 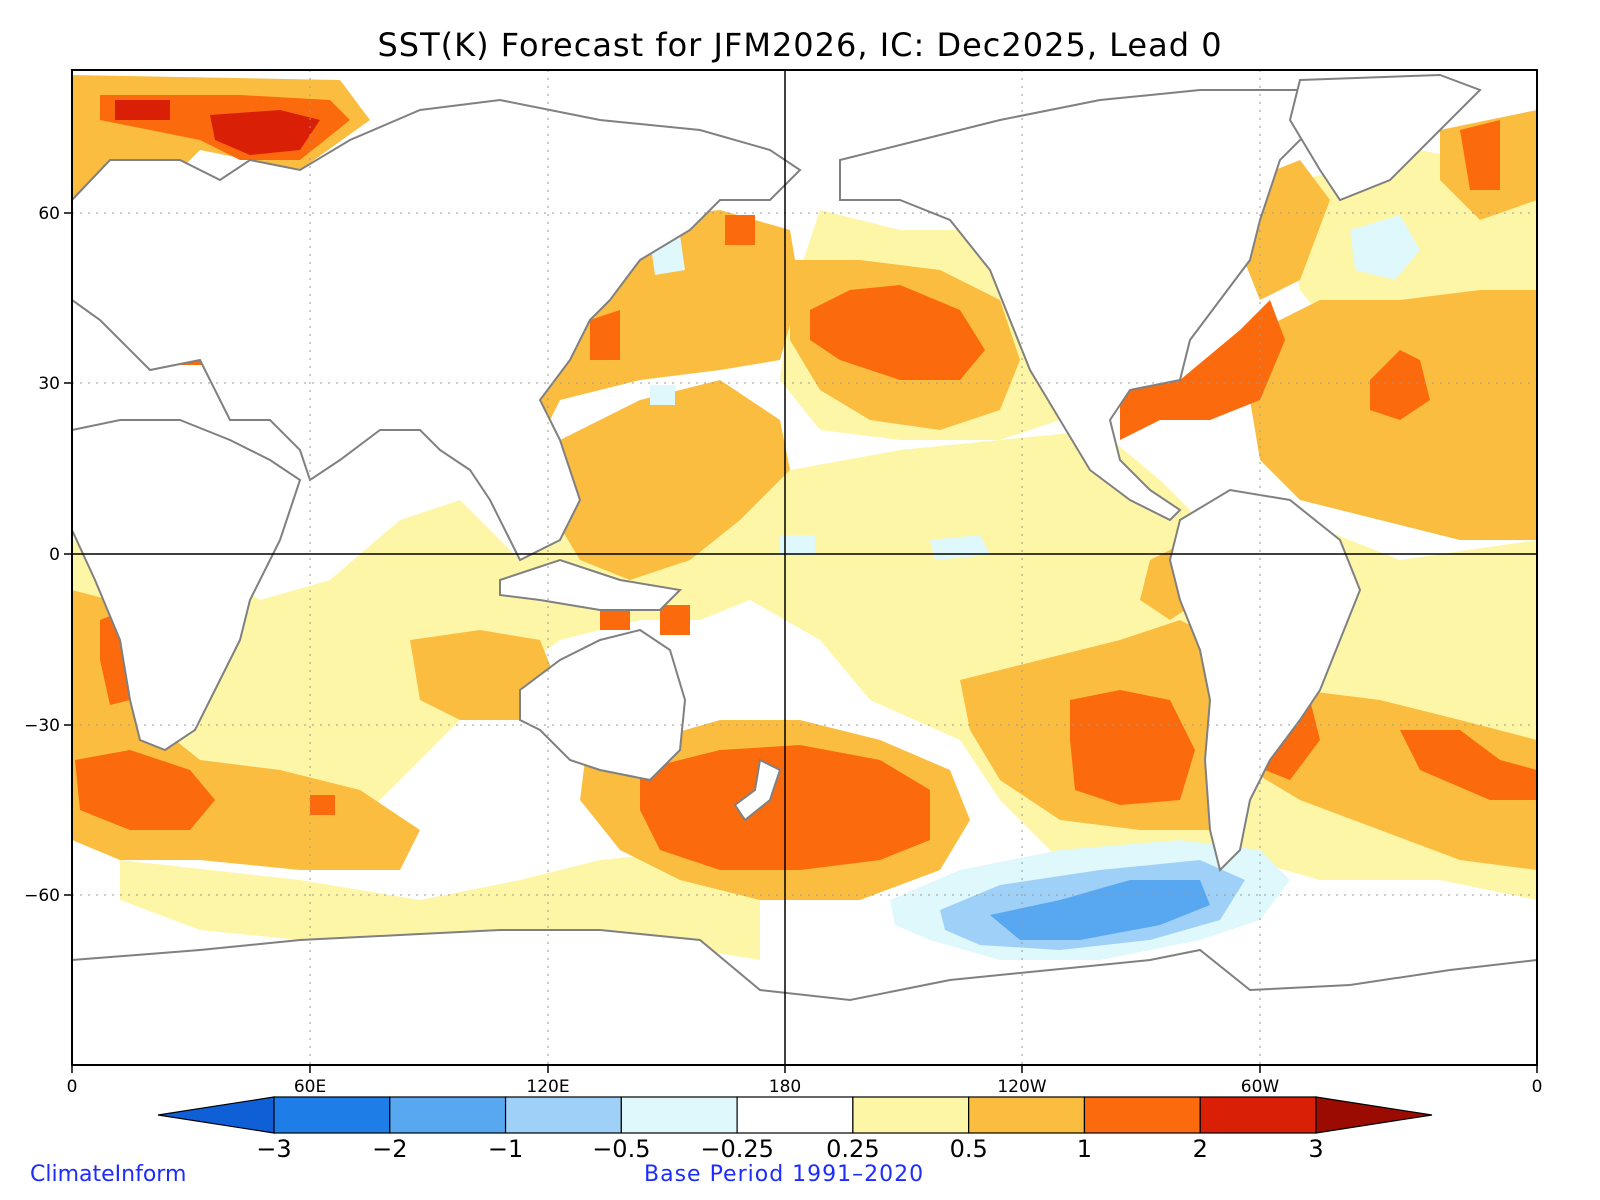 What do you see at coordinates (108, 1174) in the screenshot?
I see `credit-label: ClimateInform` at bounding box center [108, 1174].